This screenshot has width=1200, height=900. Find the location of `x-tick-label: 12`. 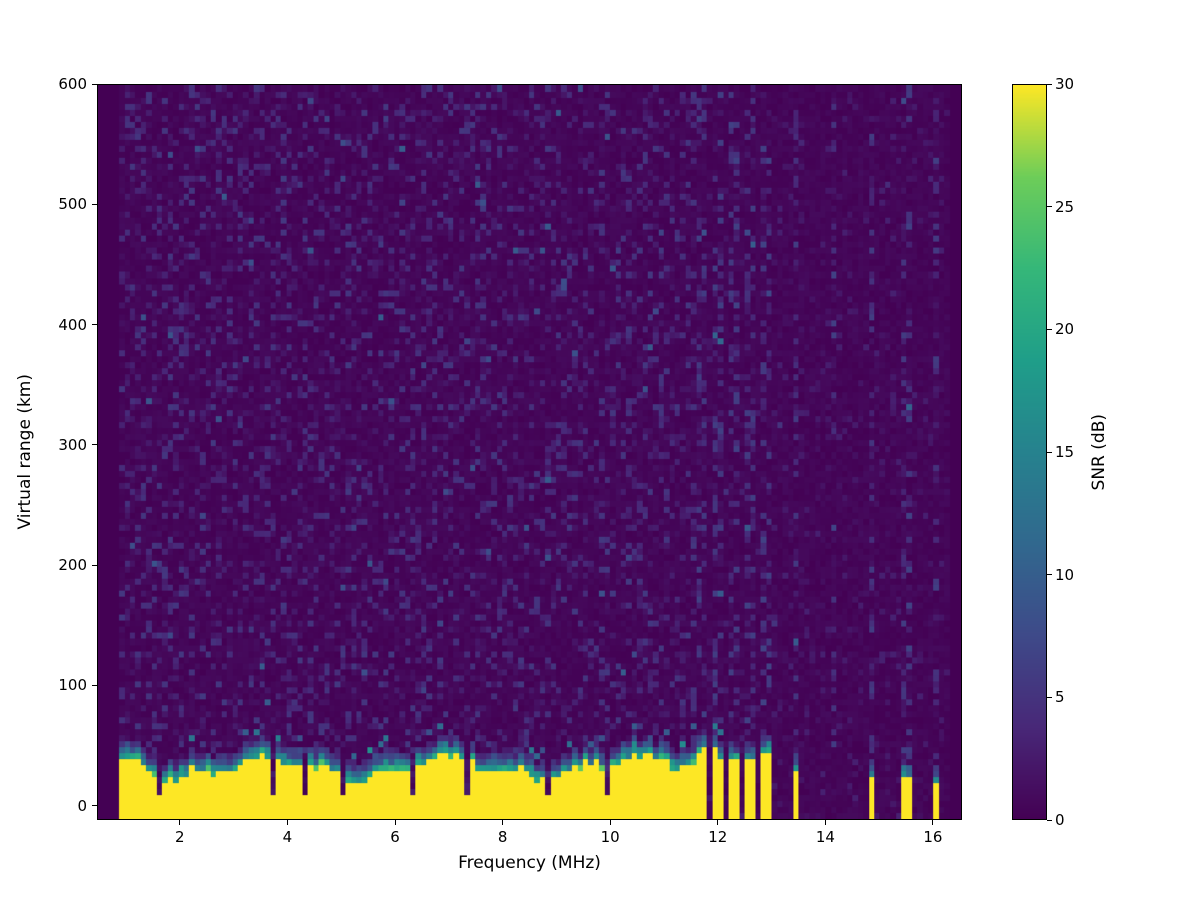

x-tick-label: 12 is located at coordinates (718, 837).